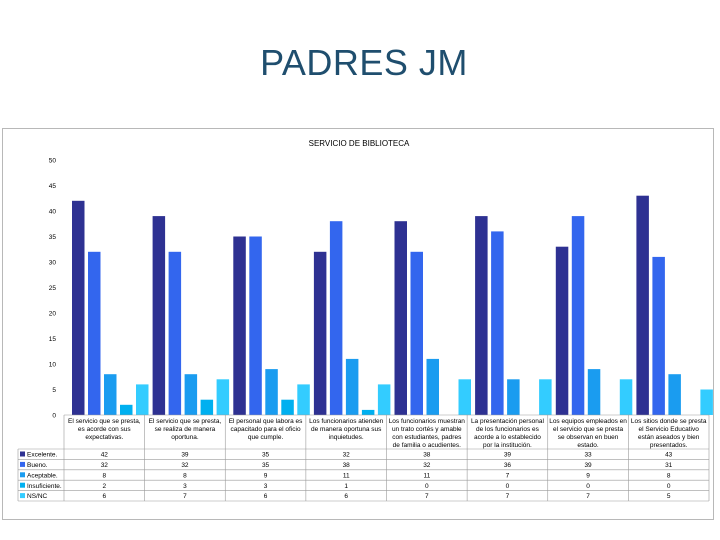 The width and height of the screenshot is (720, 540). Describe the element at coordinates (427, 455) in the screenshot. I see `data-label: 38` at that location.